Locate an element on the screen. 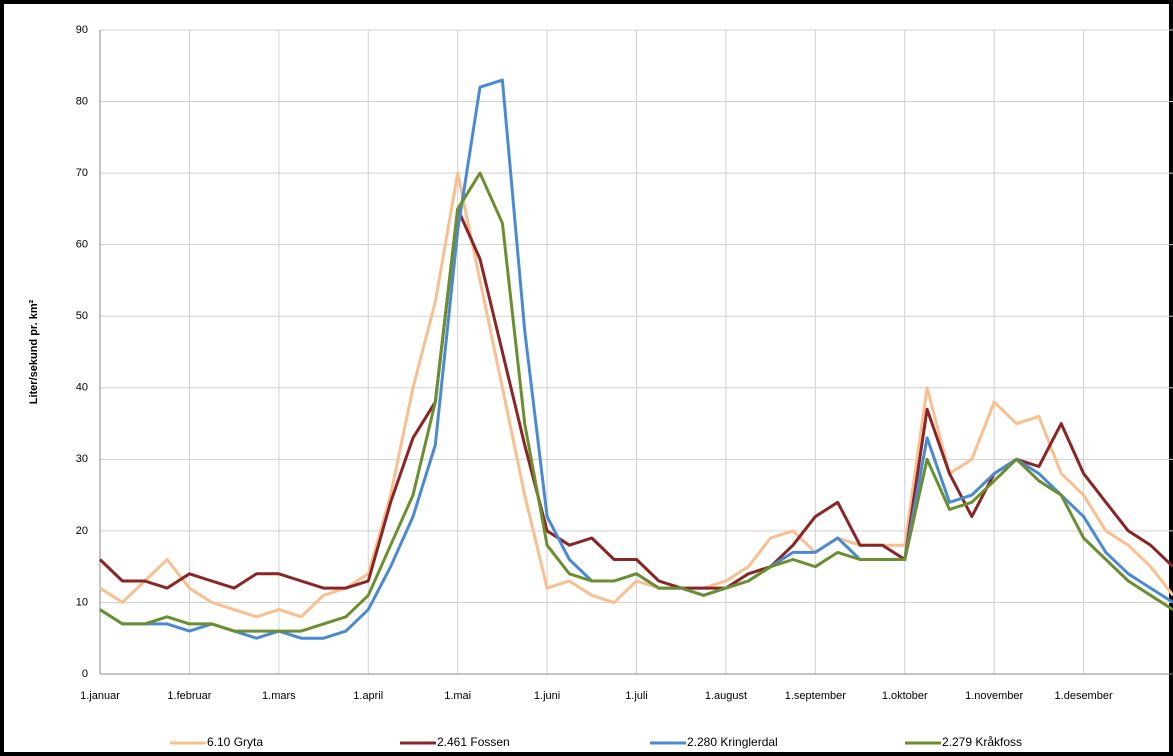  y-tick-label: 90 is located at coordinates (82, 30).